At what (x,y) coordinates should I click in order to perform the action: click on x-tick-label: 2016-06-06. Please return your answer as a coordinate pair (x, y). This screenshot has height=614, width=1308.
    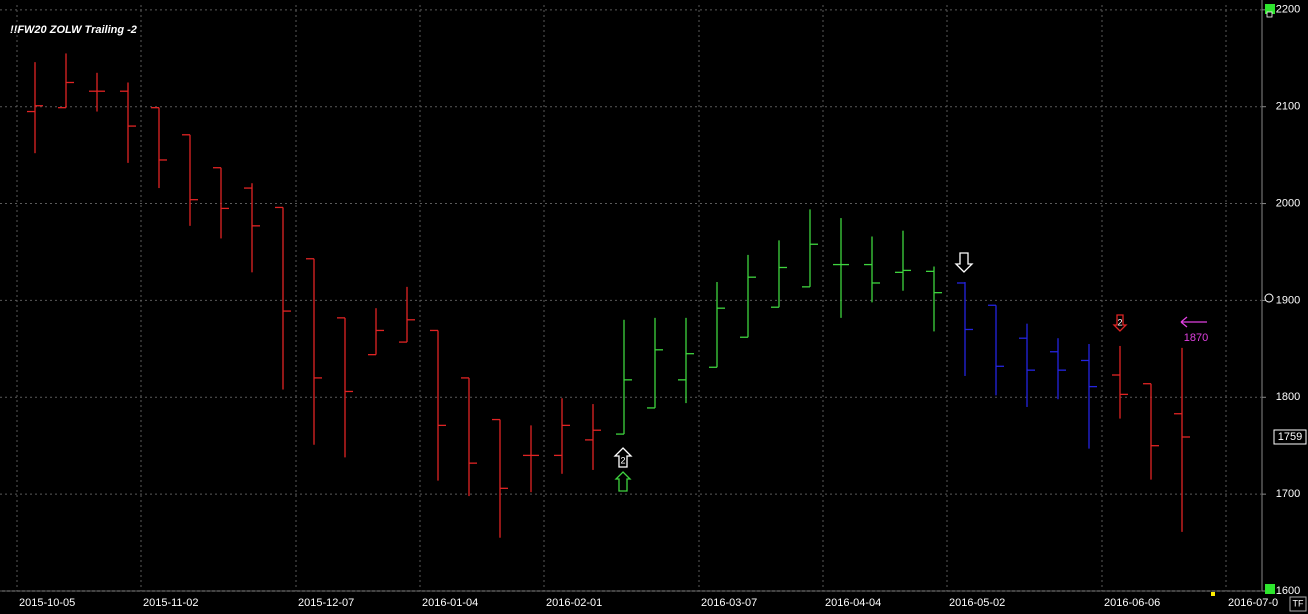
    Looking at the image, I should click on (1132, 603).